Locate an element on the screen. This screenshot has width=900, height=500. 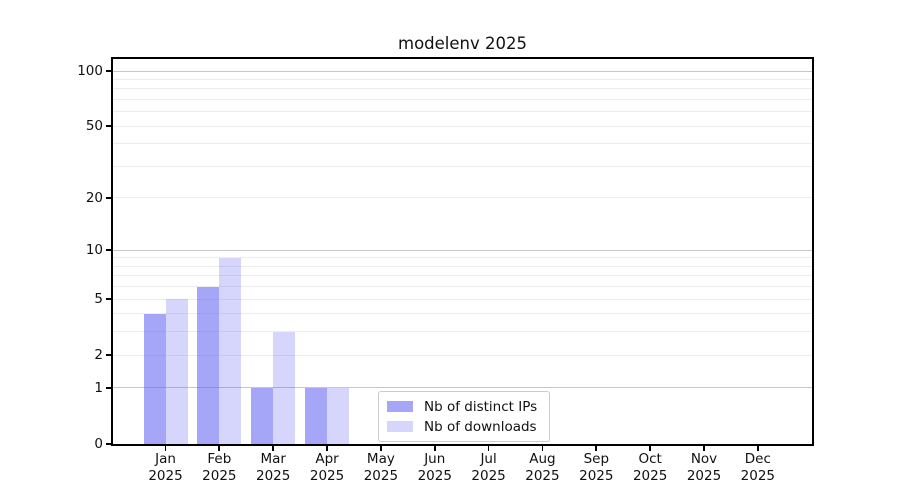
x-tick-label-jul: Jul 2025 is located at coordinates (488, 467).